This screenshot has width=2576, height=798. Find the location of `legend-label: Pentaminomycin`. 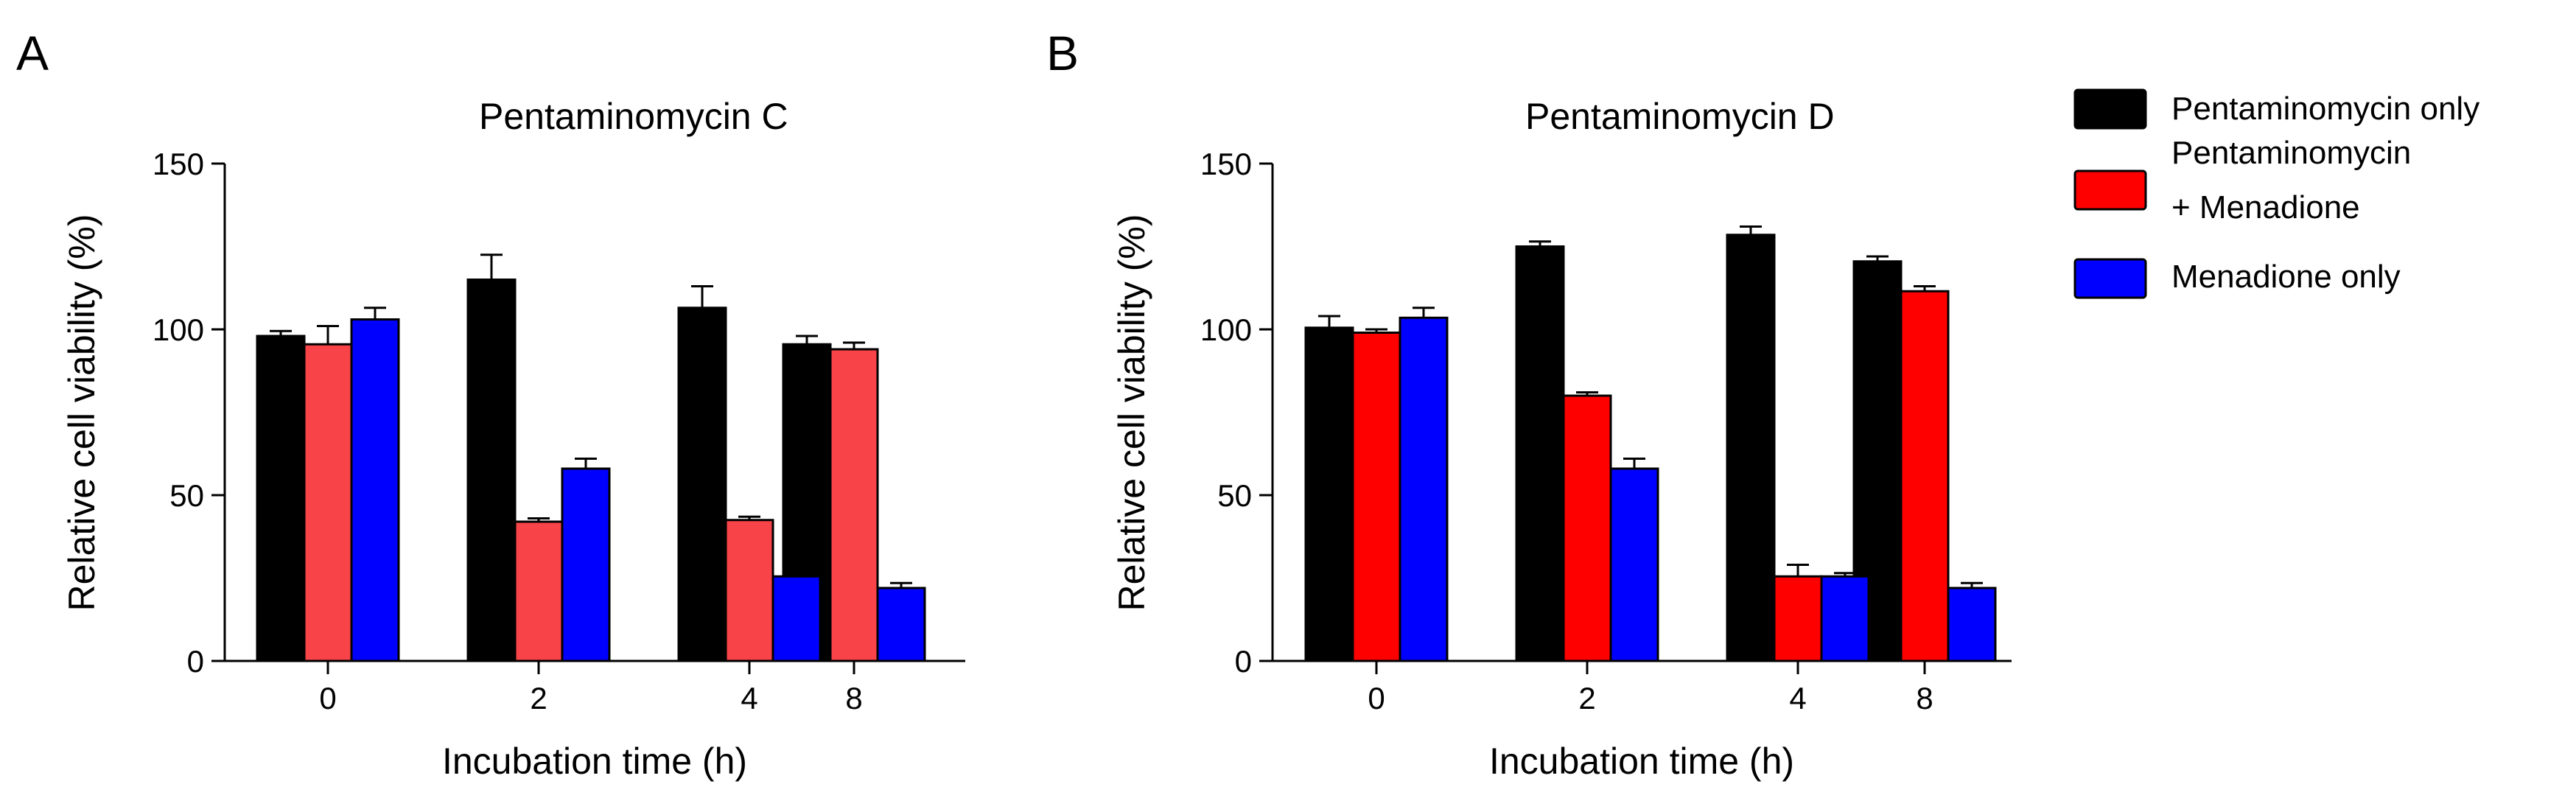

legend-label: Pentaminomycin is located at coordinates (2291, 153).